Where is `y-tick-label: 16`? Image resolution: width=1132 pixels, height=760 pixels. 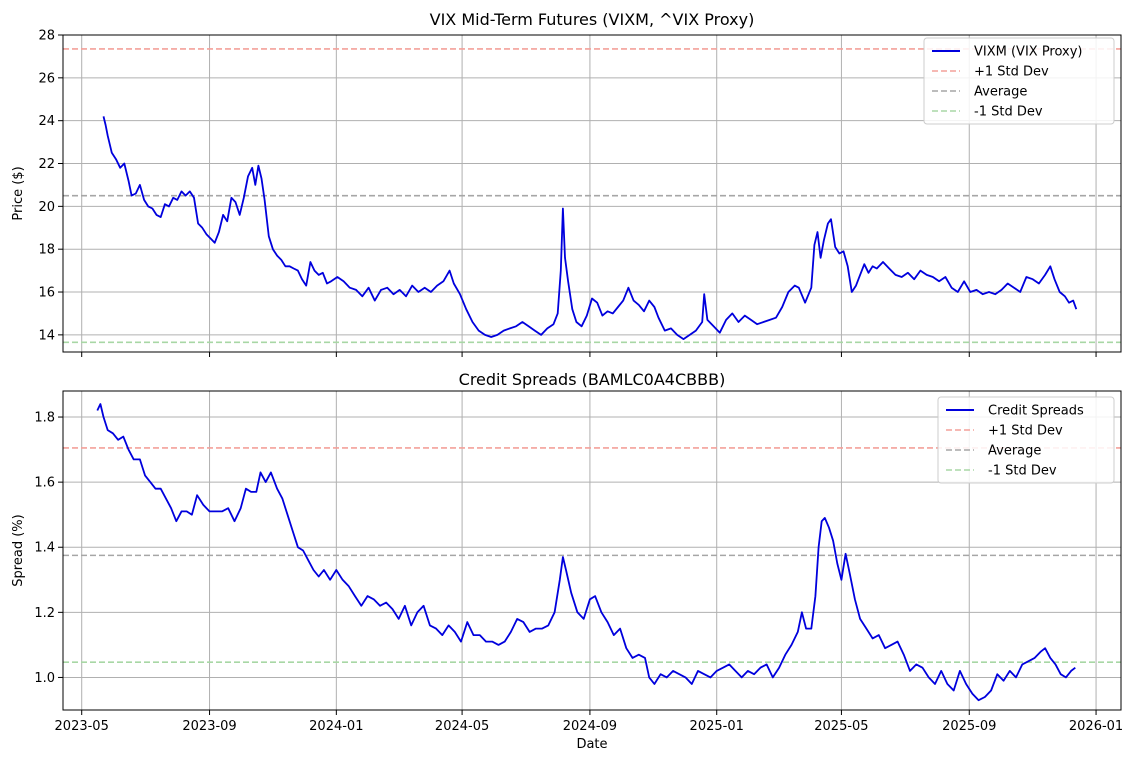
y-tick-label: 16 is located at coordinates (46, 293).